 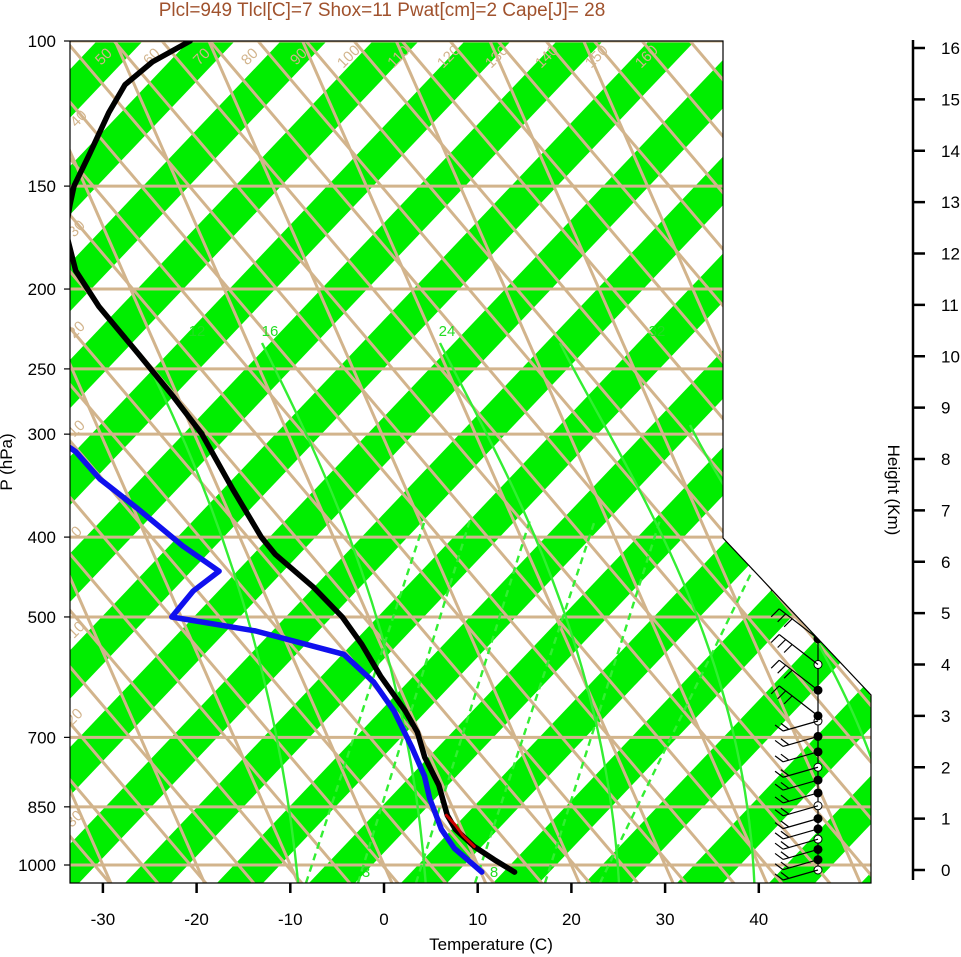 I want to click on mixing-ratio-label: 3, so click(x=366, y=872).